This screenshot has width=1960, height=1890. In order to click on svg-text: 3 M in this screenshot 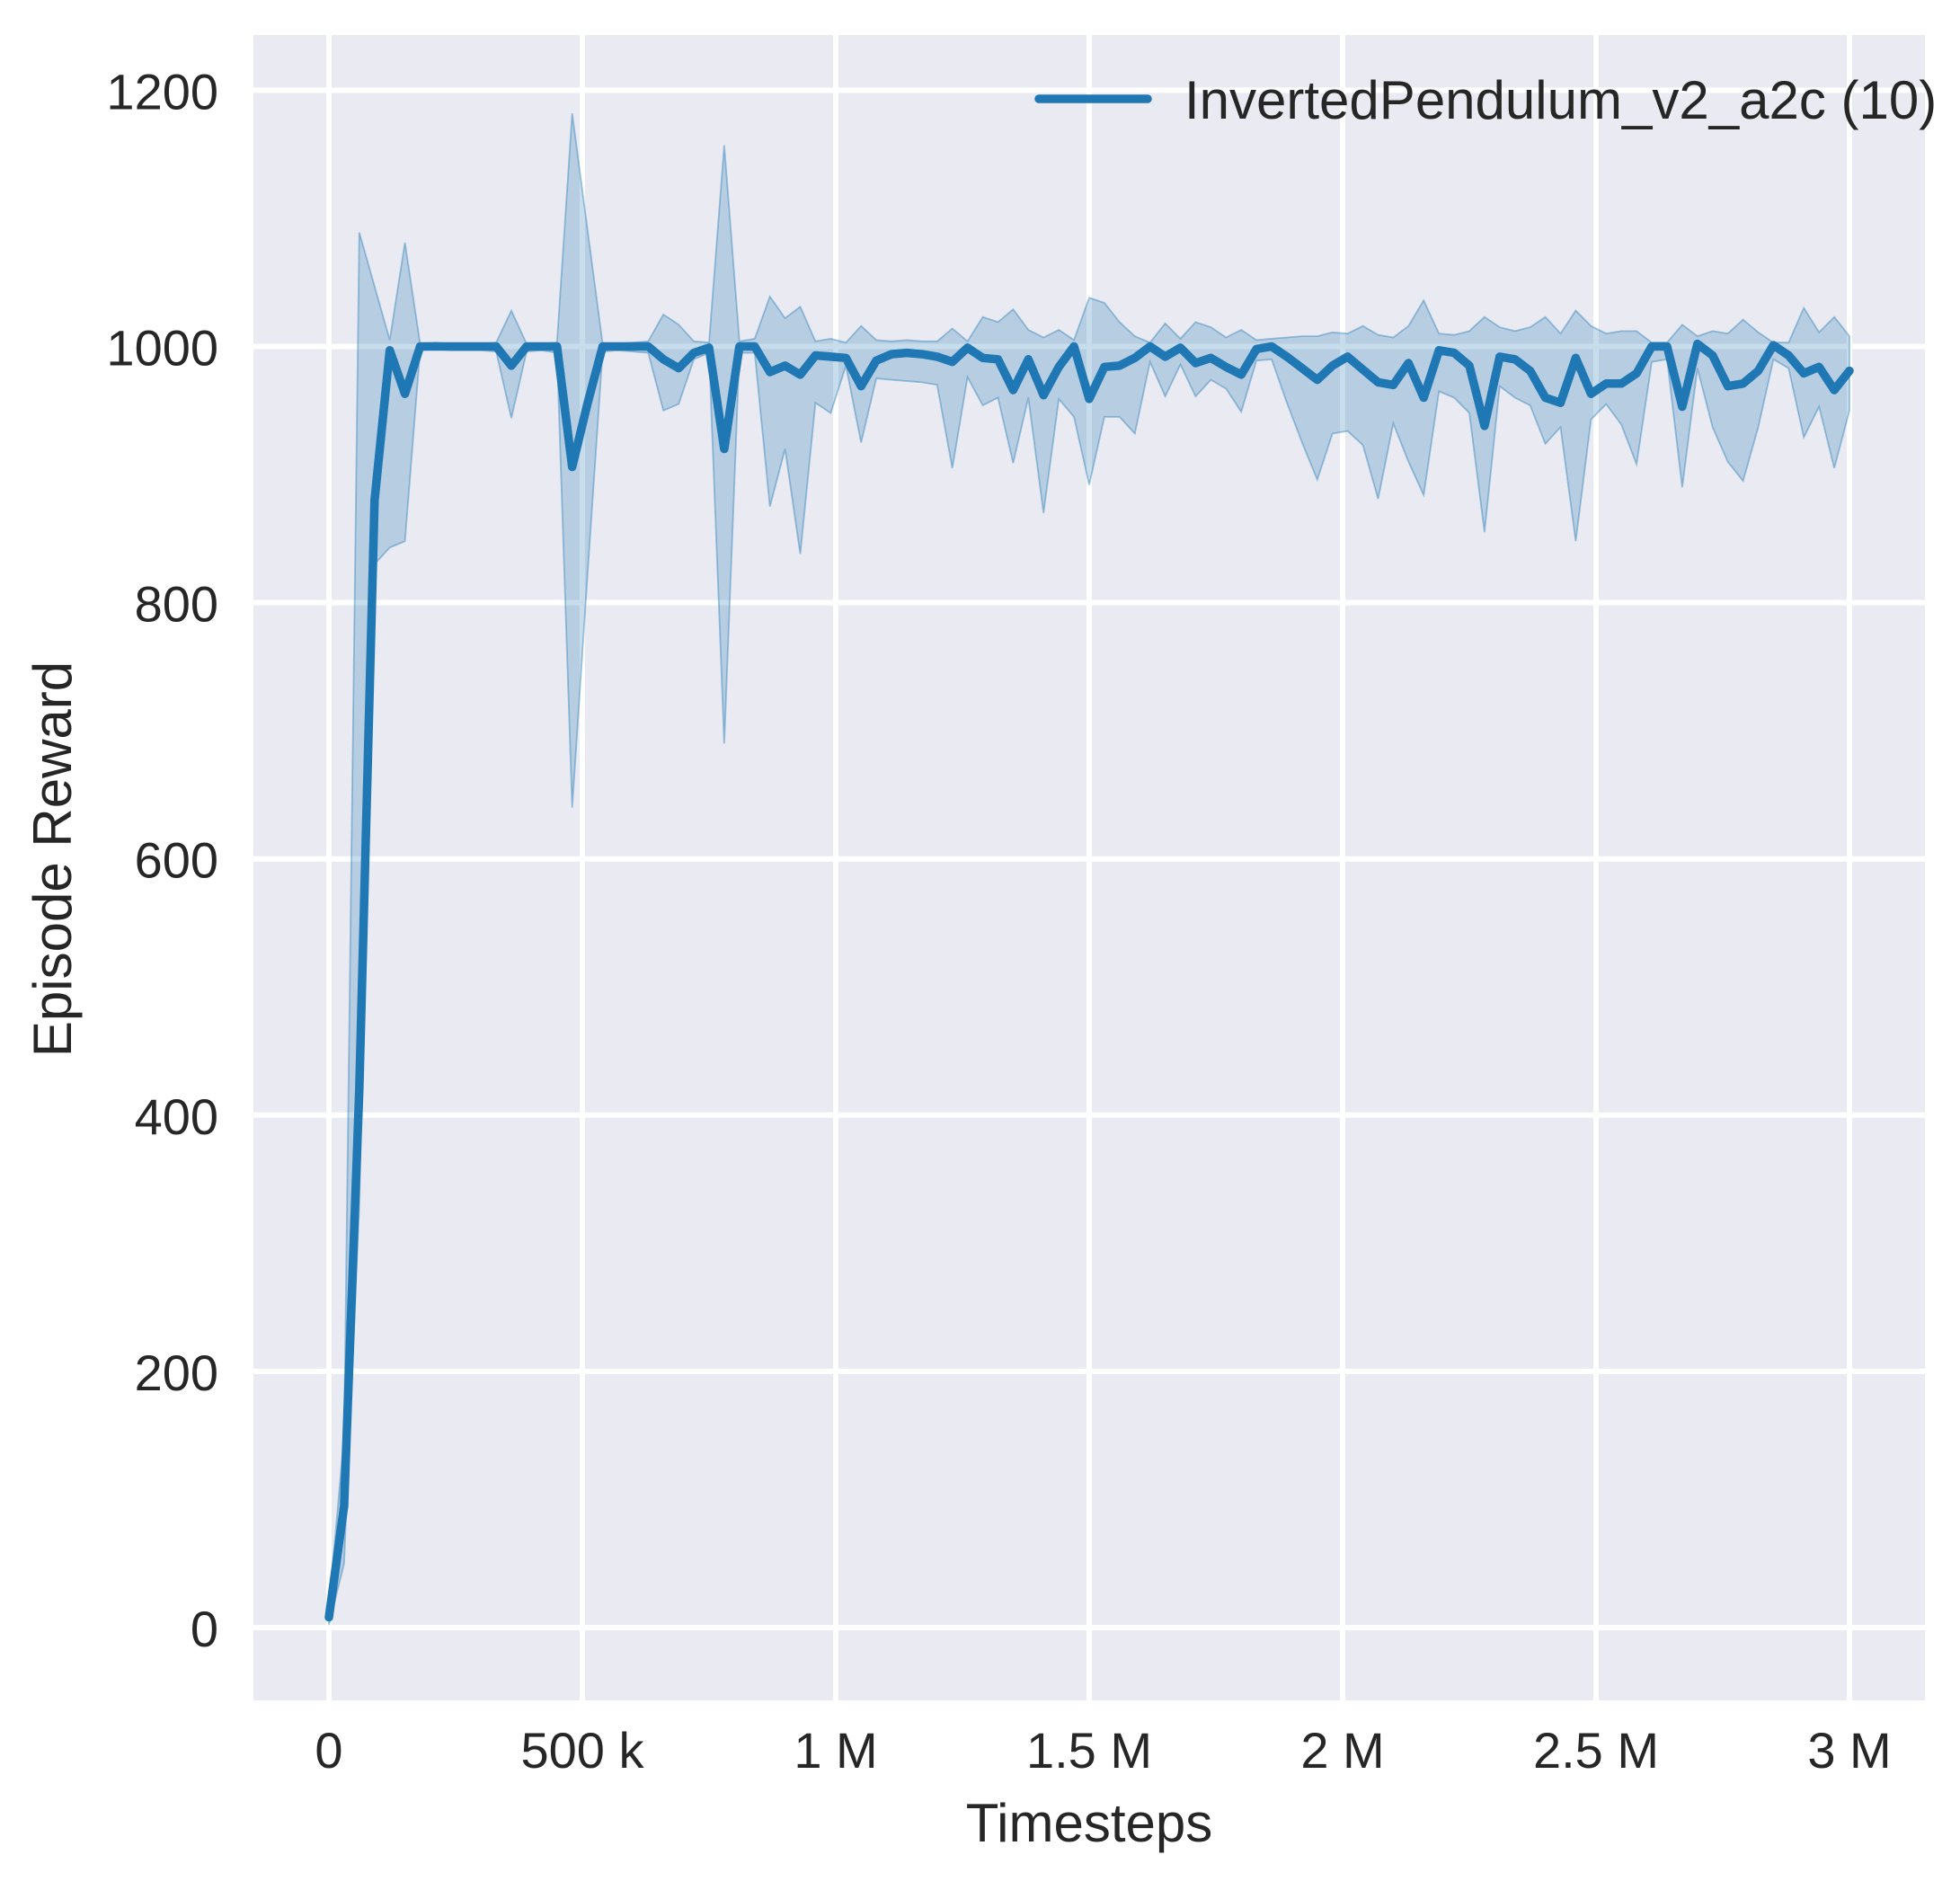, I will do `click(1849, 1750)`.